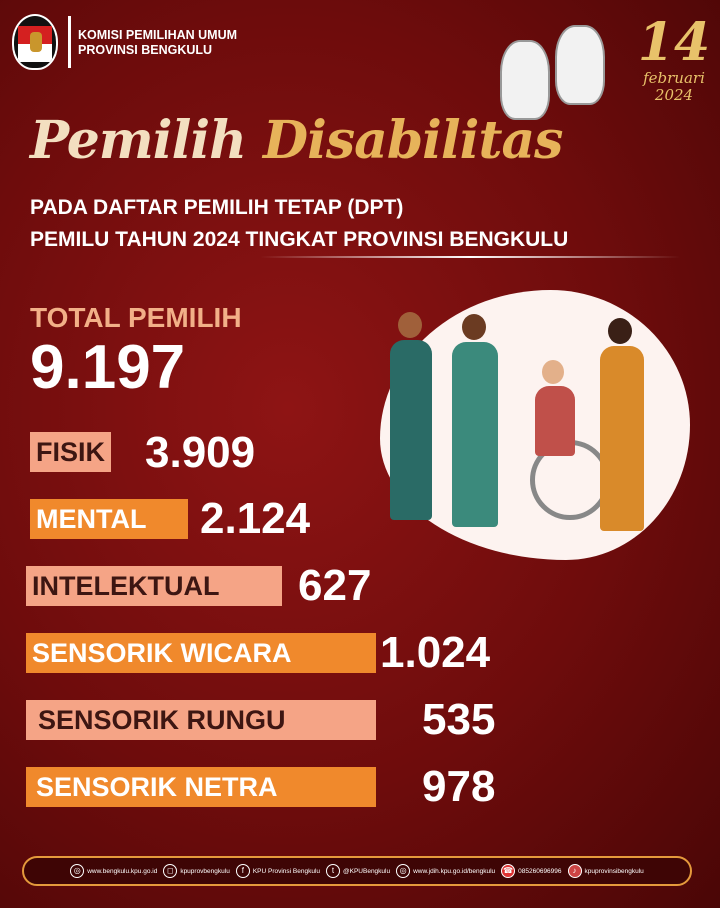 The width and height of the screenshot is (720, 908). Describe the element at coordinates (201, 720) in the screenshot. I see `label-sensorik-rungu: SENSORIK RUNGU` at that location.